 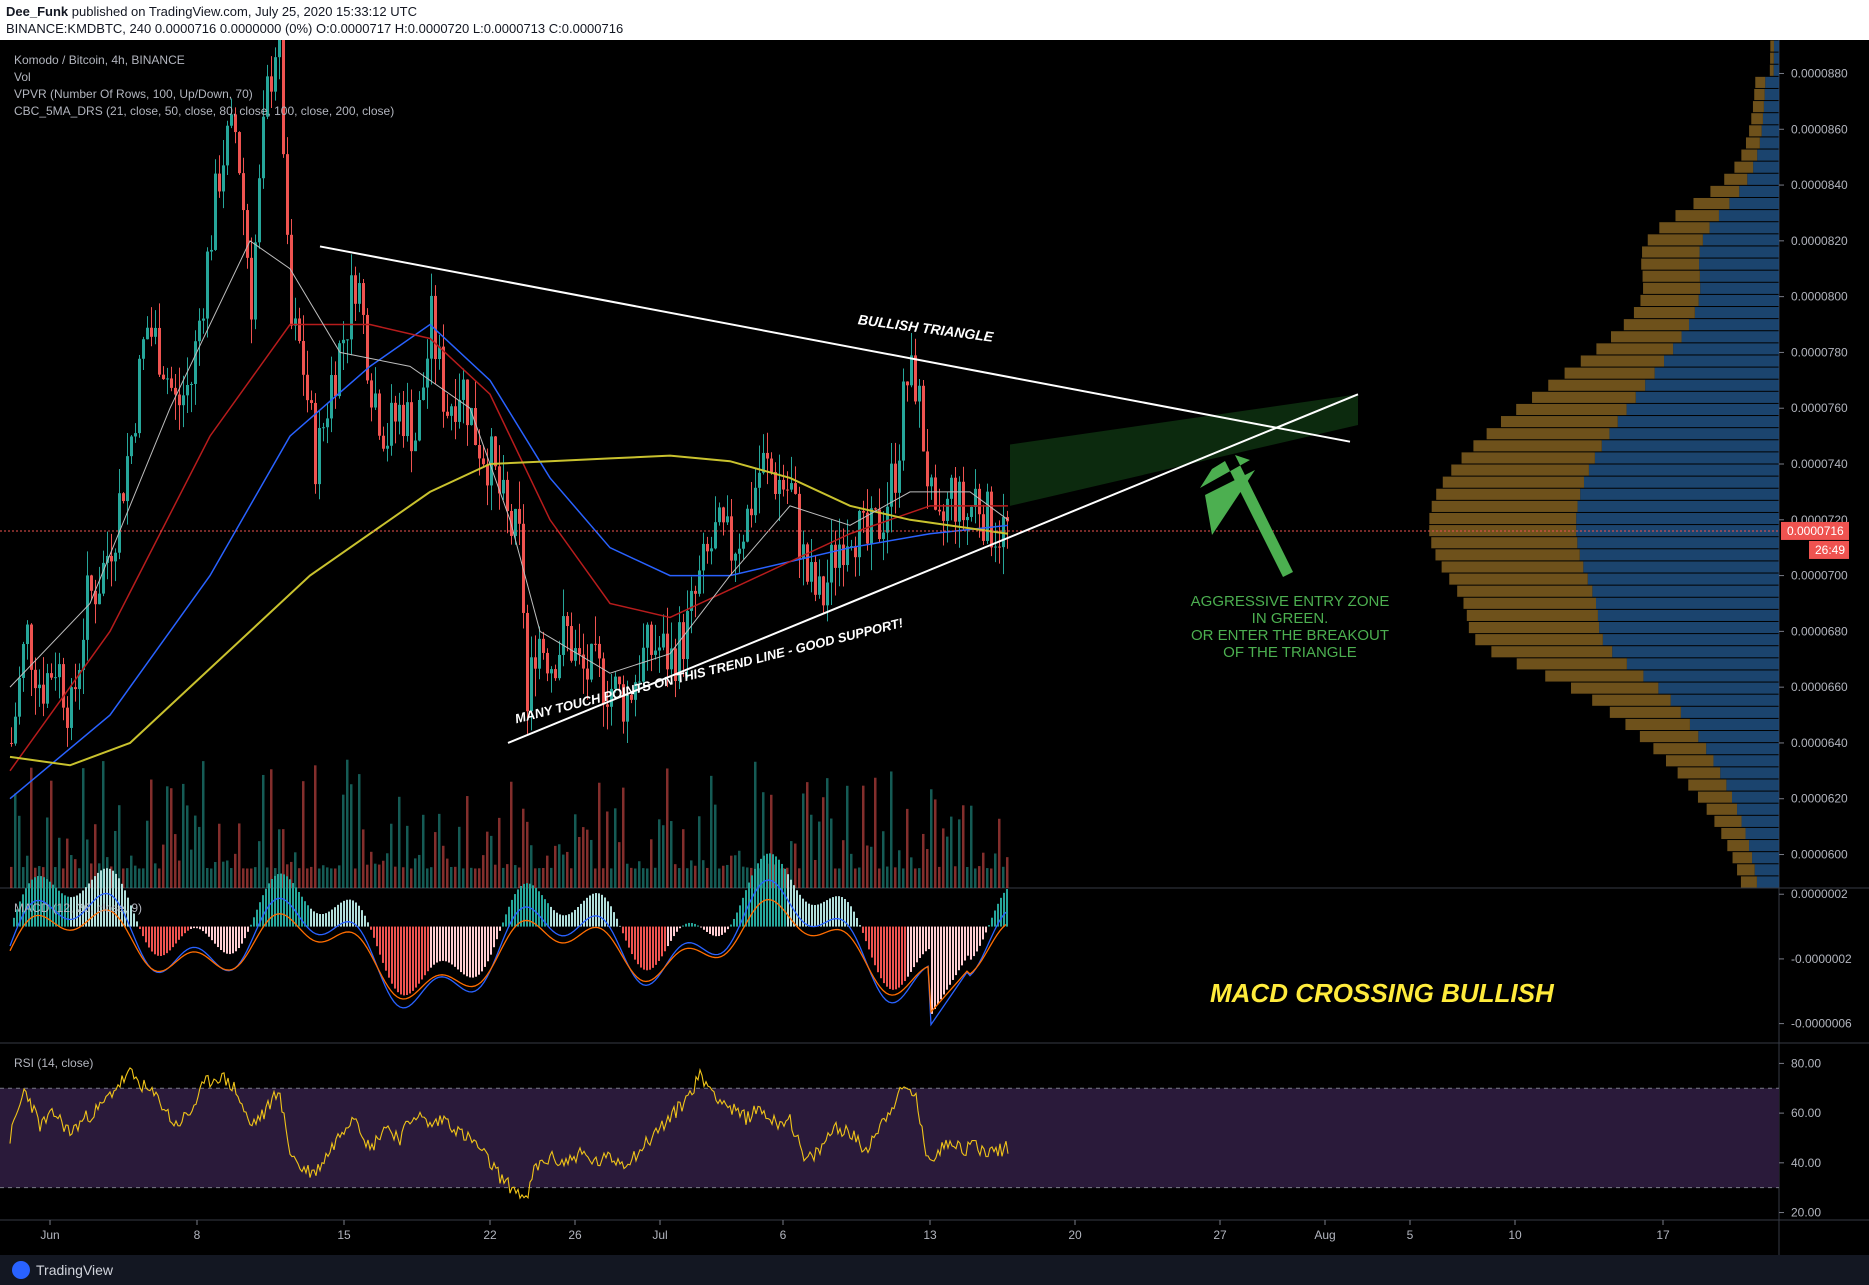 I want to click on price-tick-label: 0.0000760, so click(x=1819, y=408).